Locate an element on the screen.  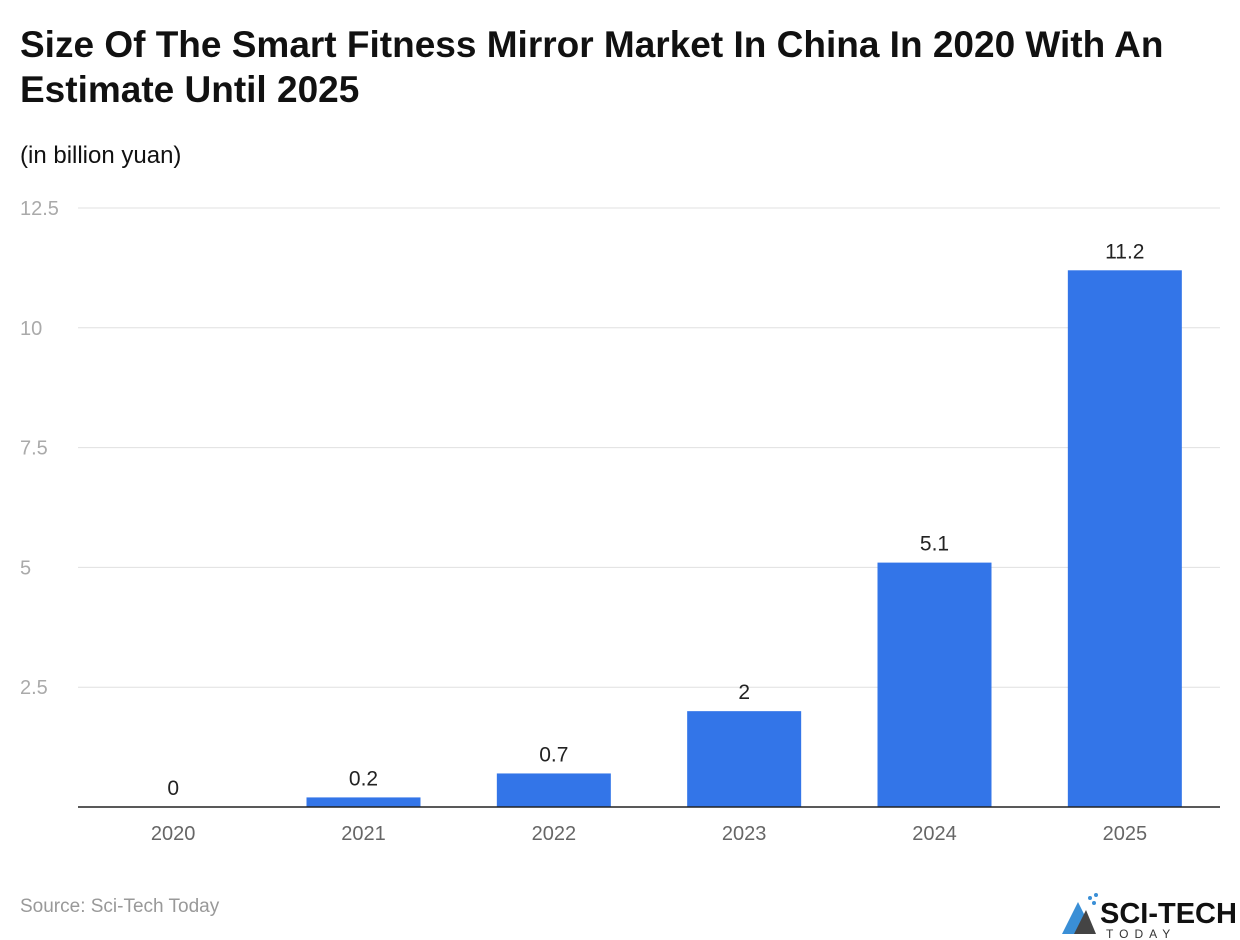
y-tick-label: 7.5 is located at coordinates (34, 449).